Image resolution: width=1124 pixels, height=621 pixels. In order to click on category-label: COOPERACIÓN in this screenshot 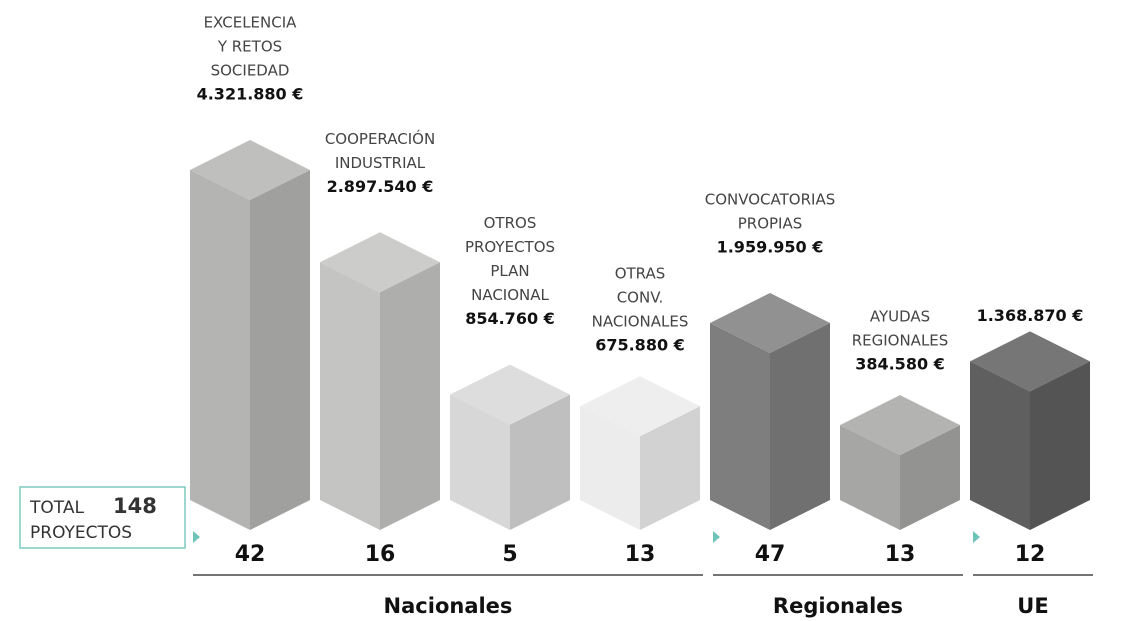, I will do `click(380, 138)`.